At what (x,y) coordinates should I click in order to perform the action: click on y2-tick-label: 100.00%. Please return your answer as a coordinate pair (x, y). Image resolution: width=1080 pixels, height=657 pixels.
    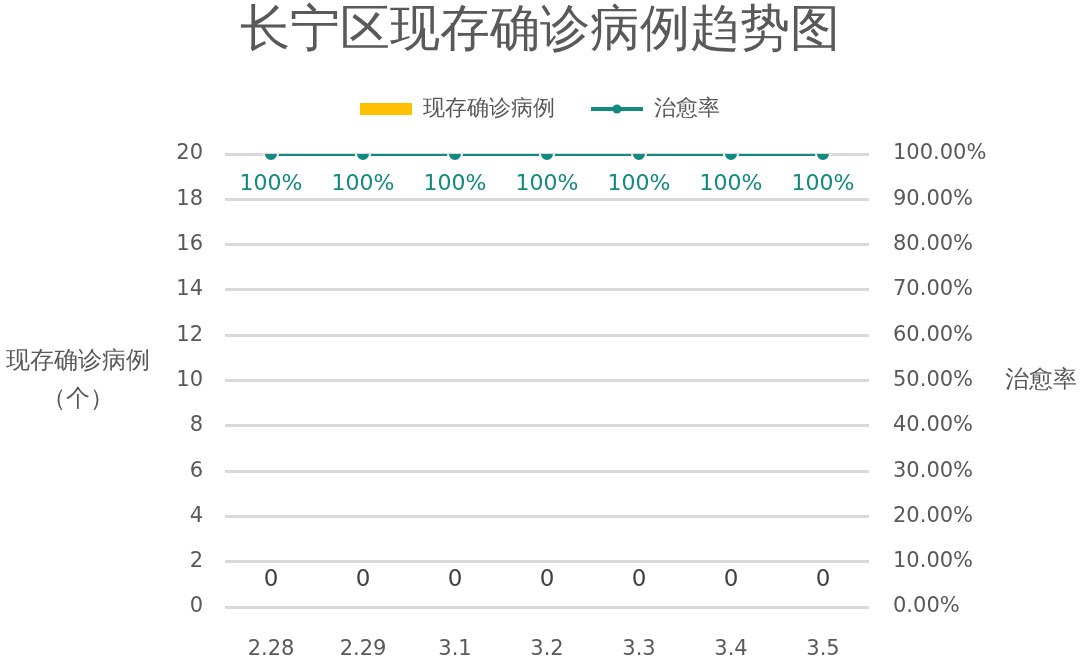
    Looking at the image, I should click on (940, 152).